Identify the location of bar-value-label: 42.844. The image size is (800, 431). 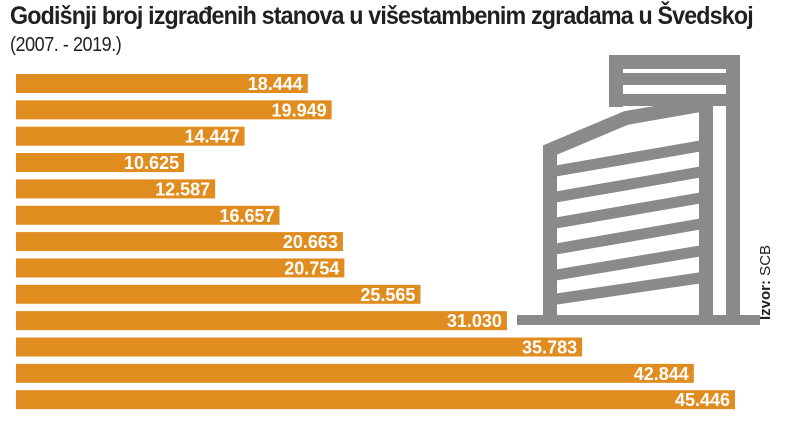
(661, 374).